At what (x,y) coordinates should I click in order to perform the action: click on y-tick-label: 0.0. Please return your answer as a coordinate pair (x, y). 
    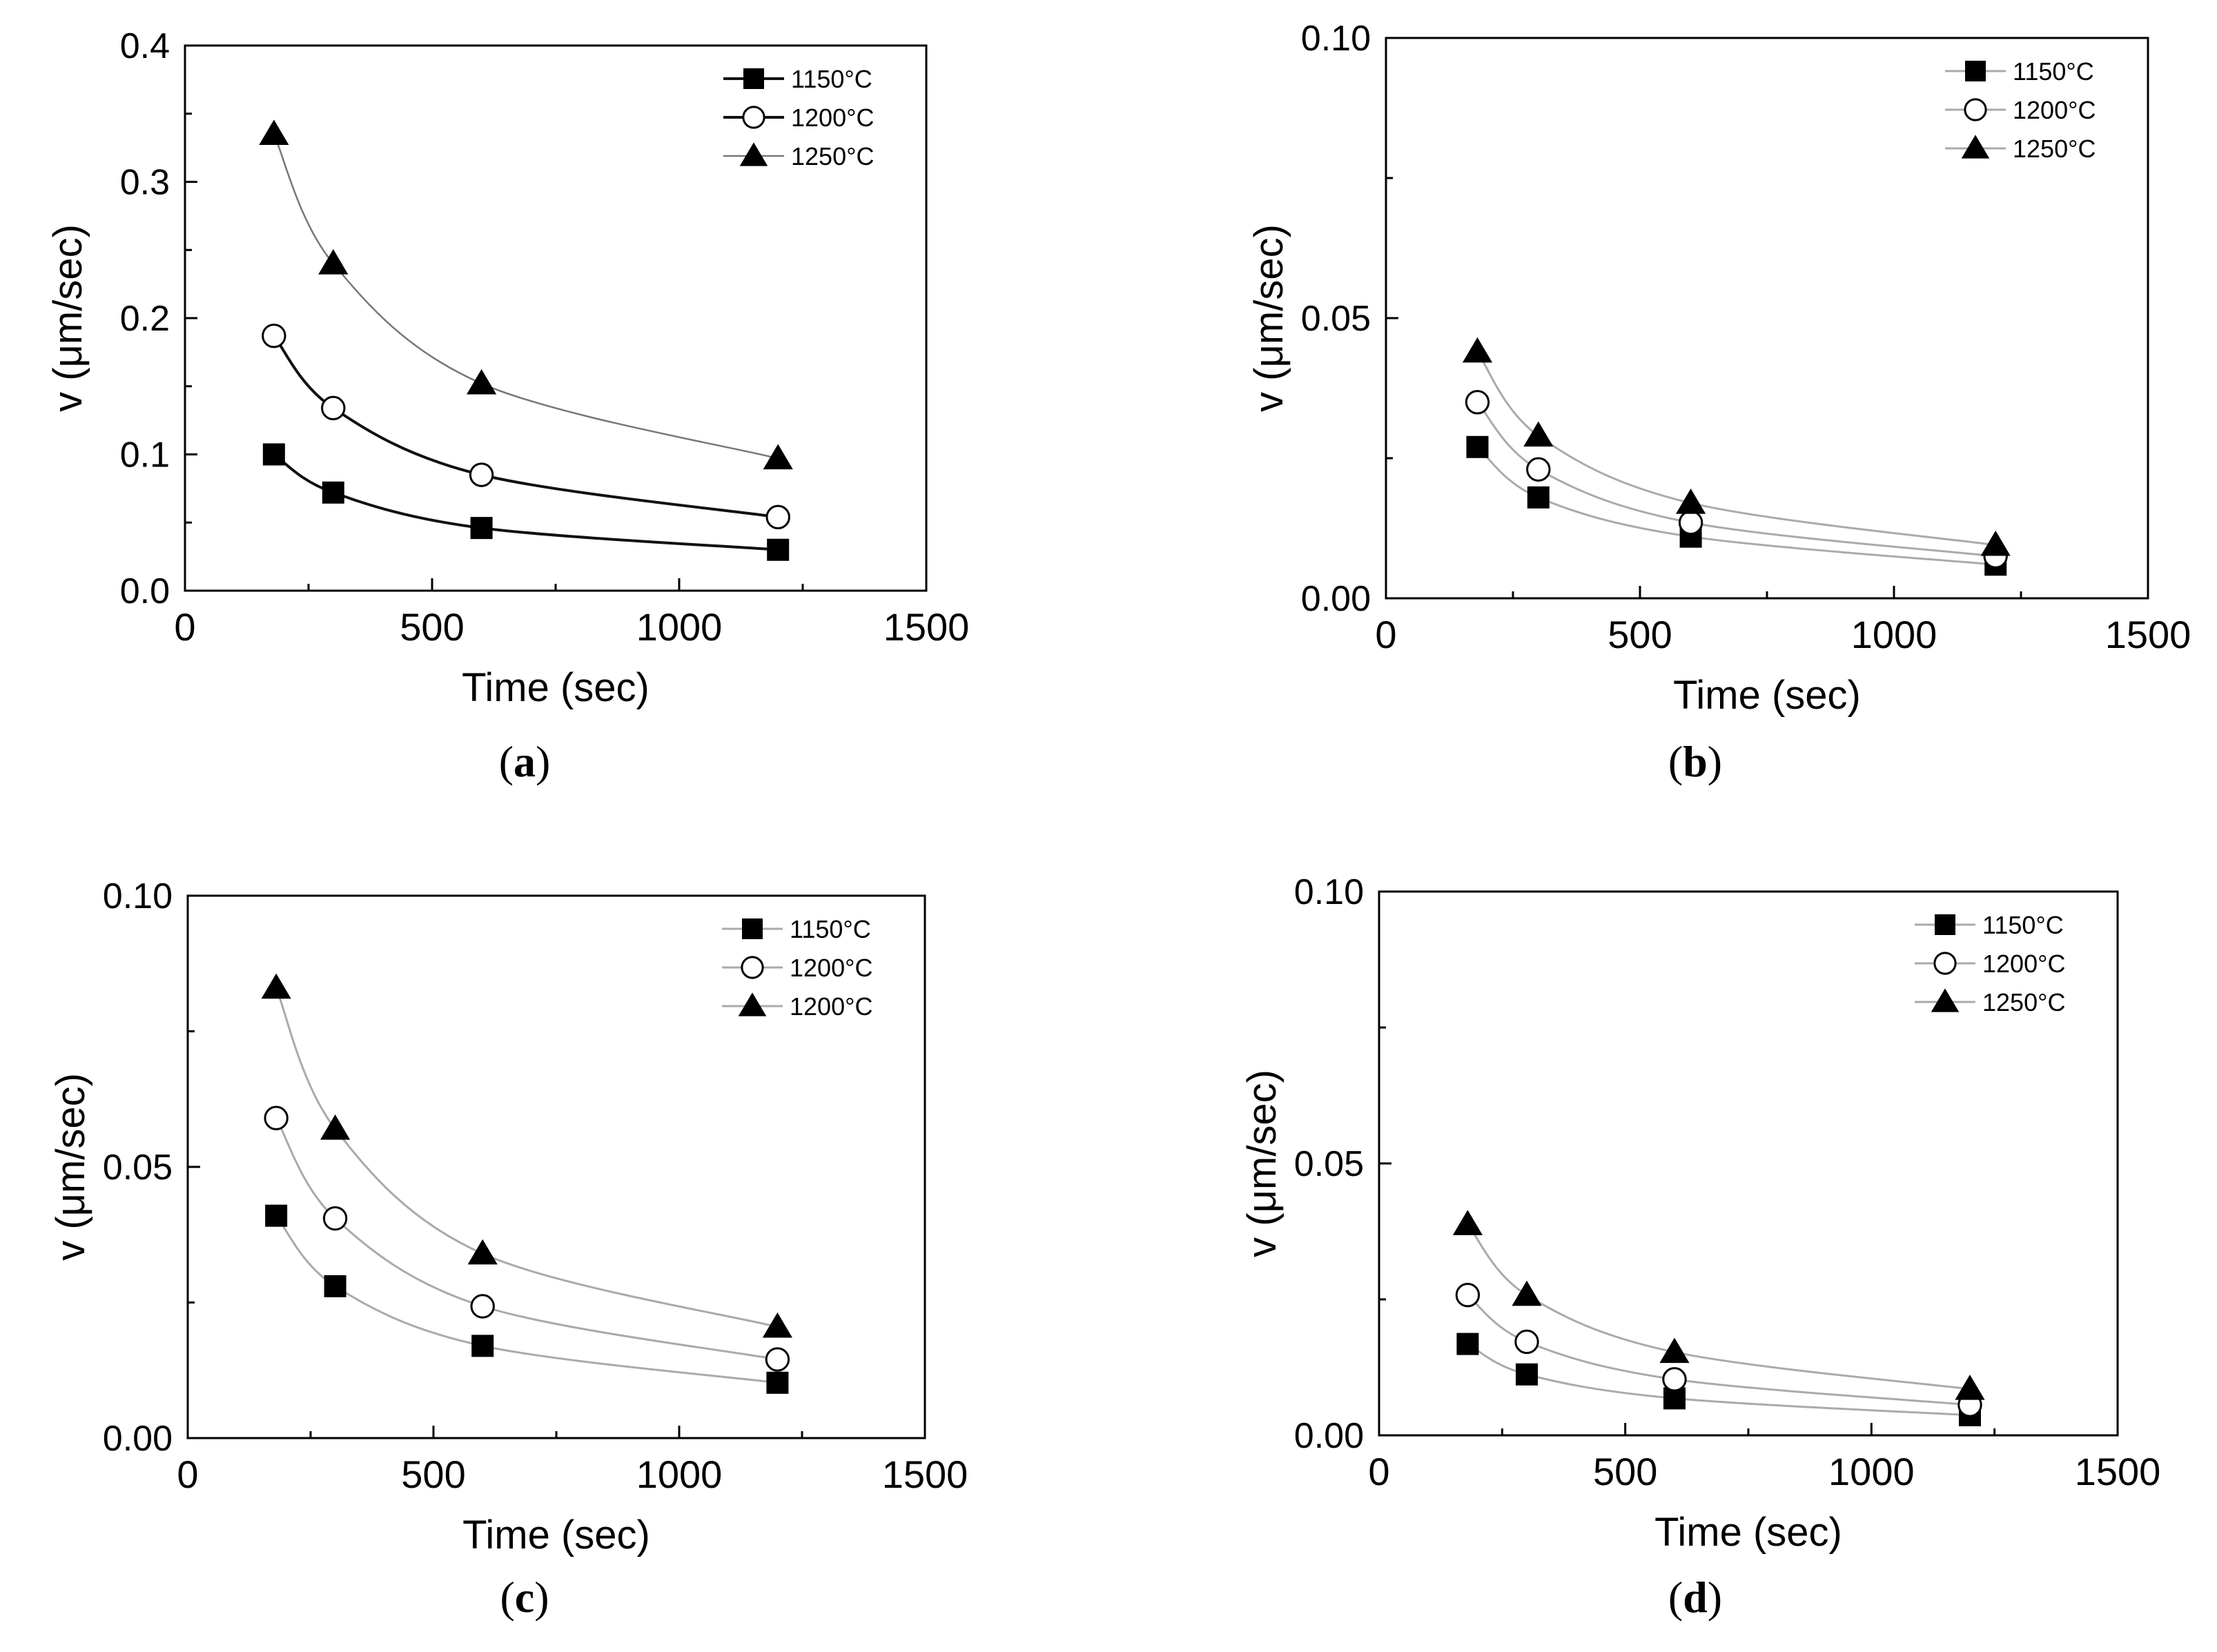
    Looking at the image, I should click on (145, 591).